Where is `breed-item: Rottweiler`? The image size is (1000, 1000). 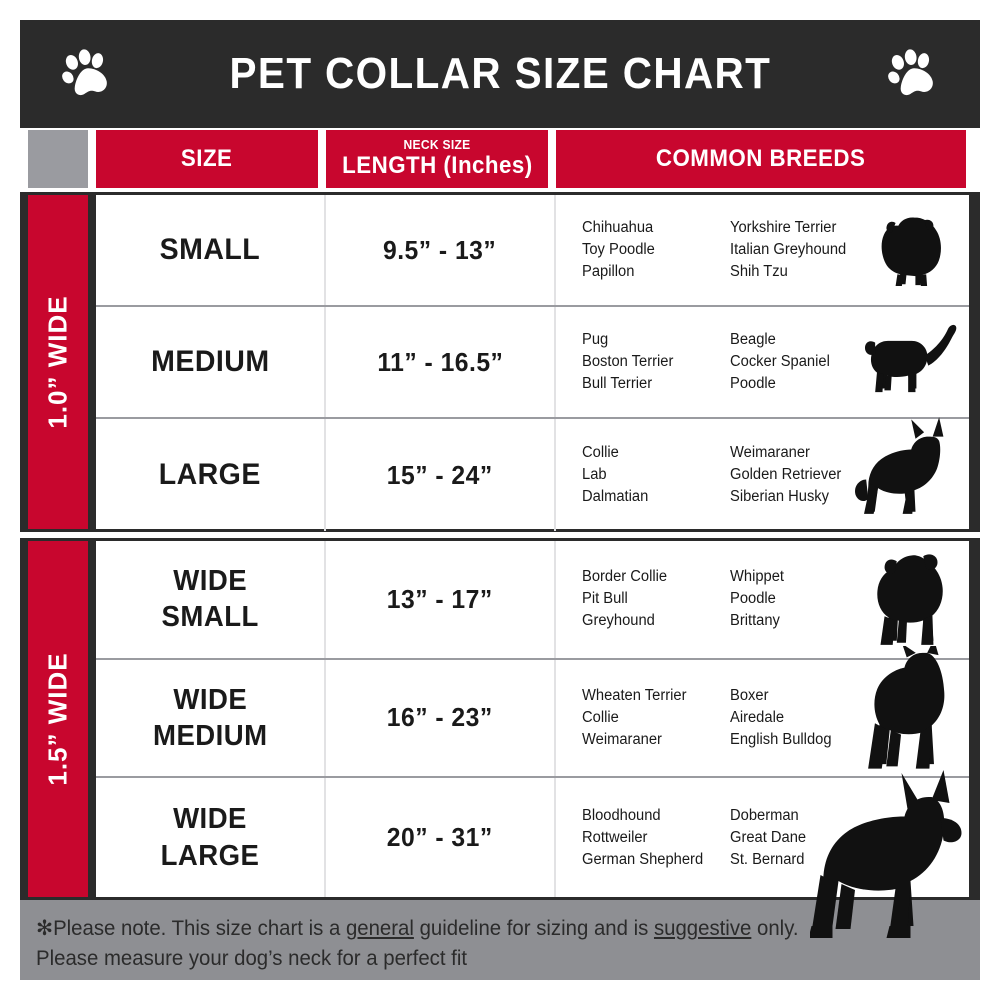
breed-item: Rottweiler is located at coordinates (615, 837).